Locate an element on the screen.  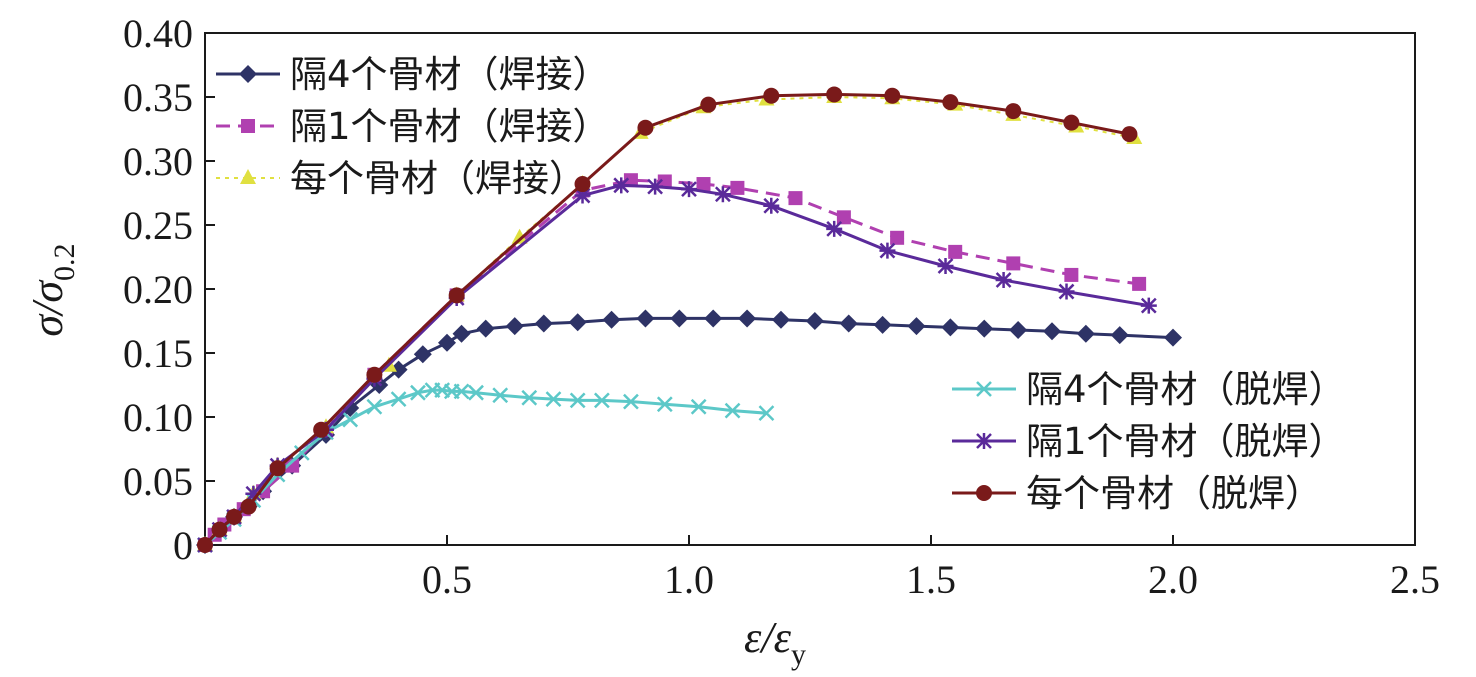
x-tick-label: 2.5 is located at coordinates (1415, 579).